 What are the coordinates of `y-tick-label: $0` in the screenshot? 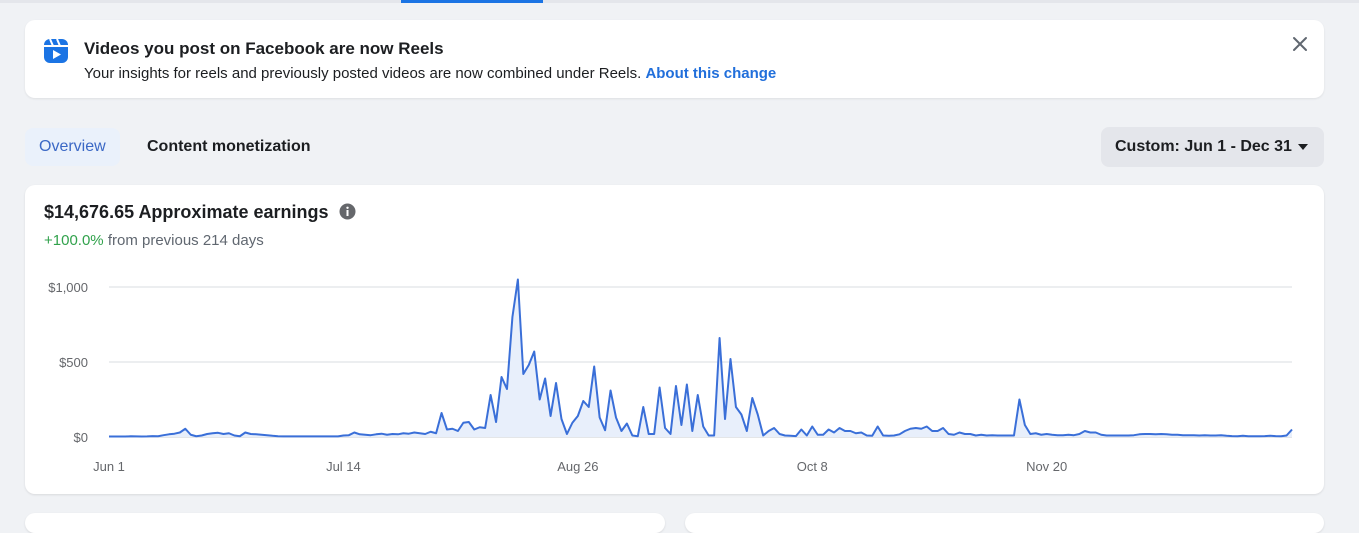 It's located at (81, 437).